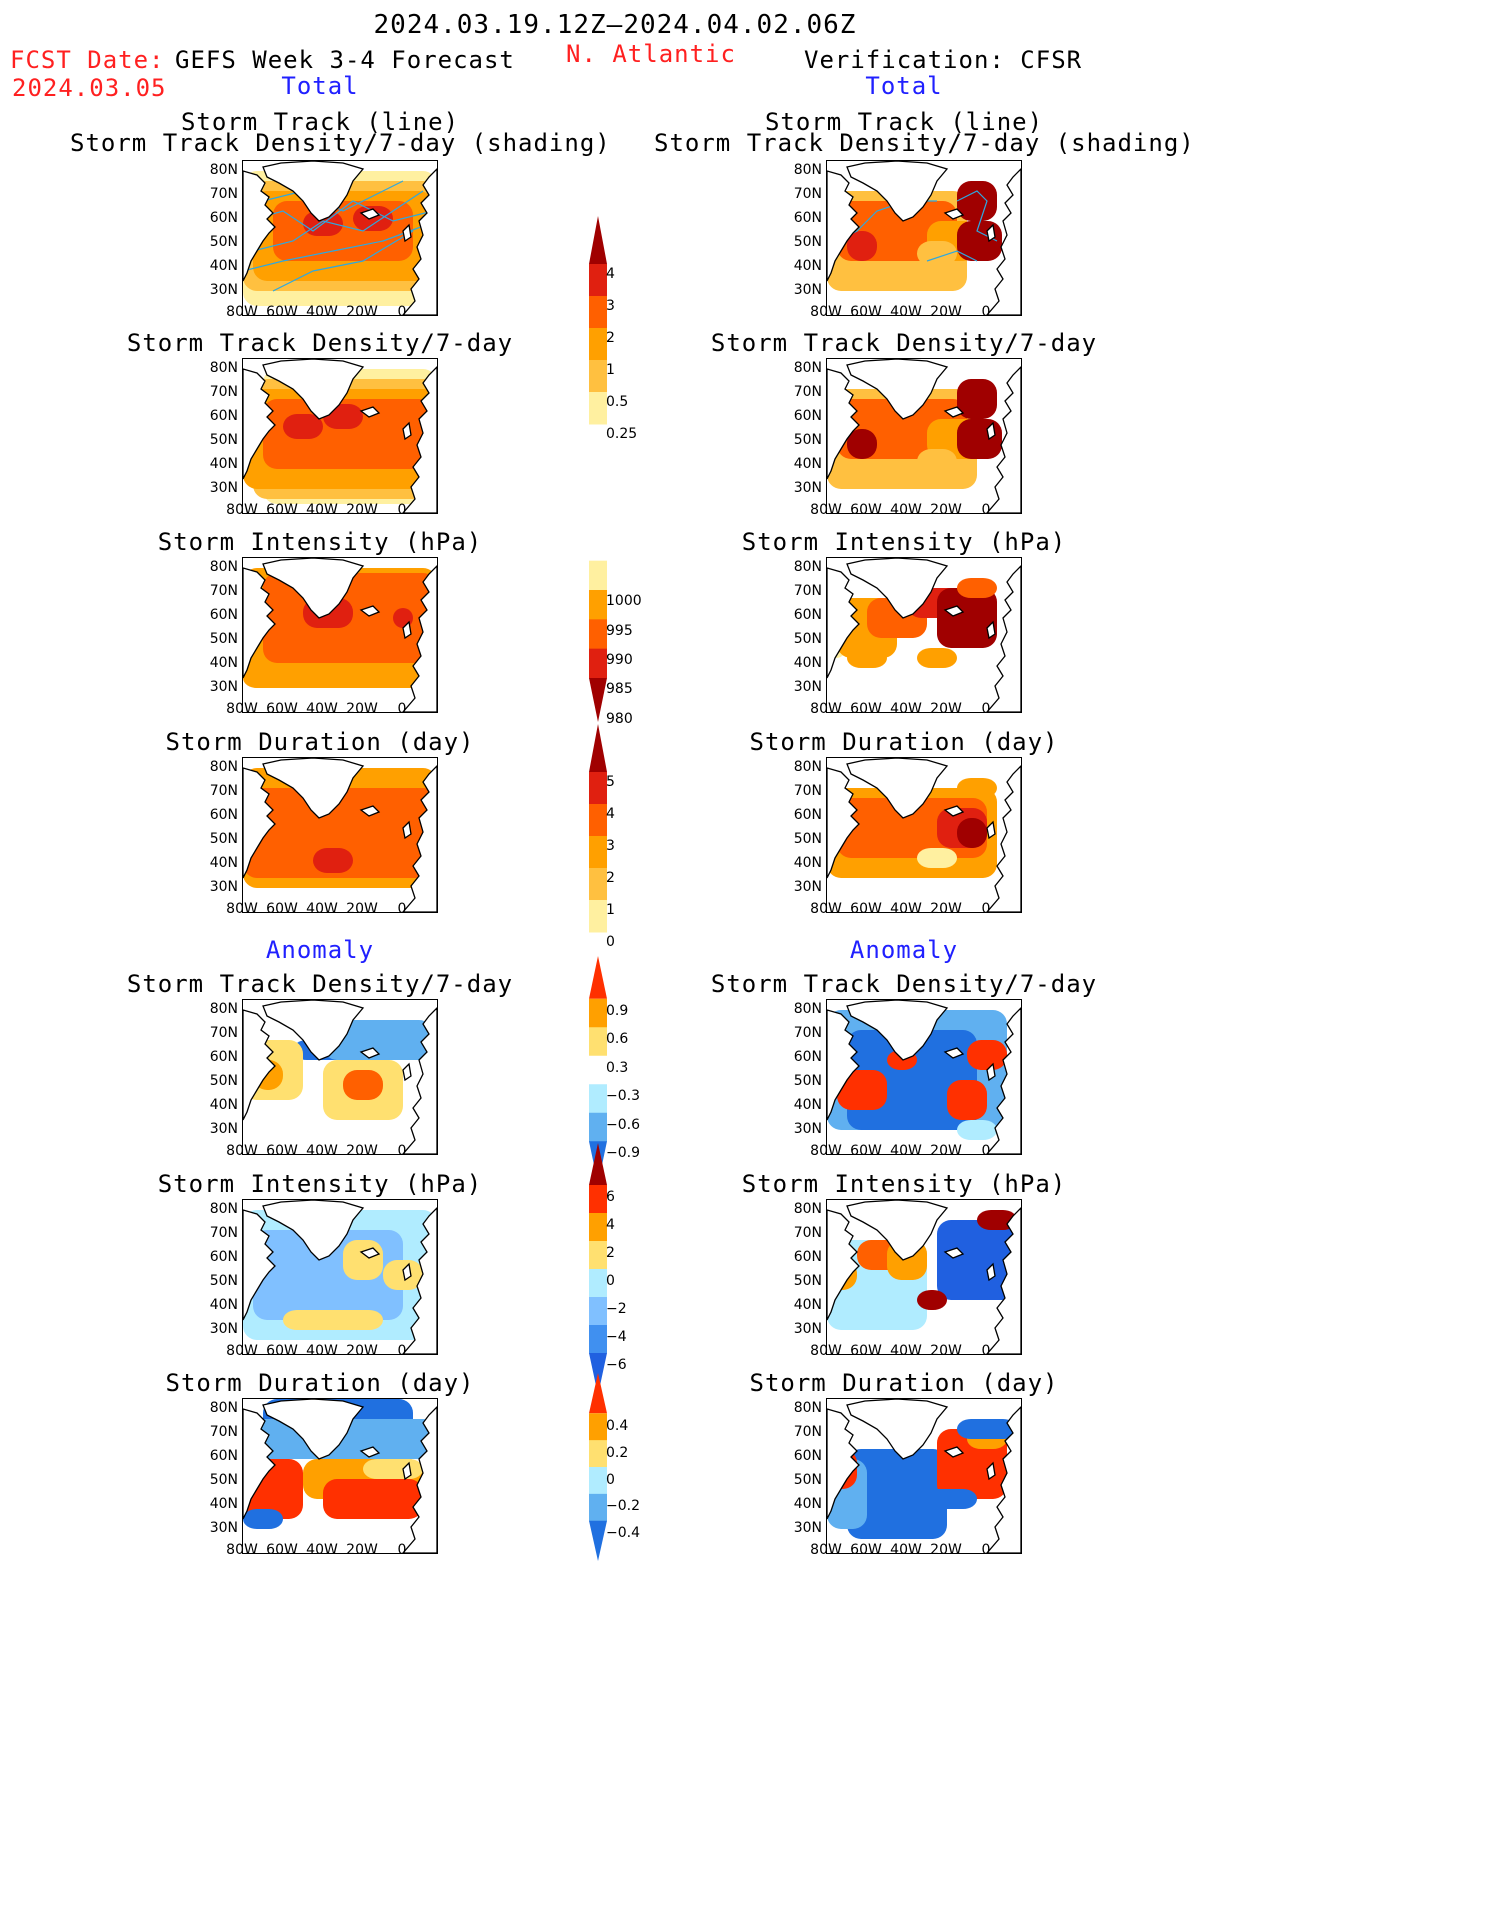  Describe the element at coordinates (615, 25) in the screenshot. I see `date-range: 2024.03.19.12Z–2024.04.02.06Z` at that location.